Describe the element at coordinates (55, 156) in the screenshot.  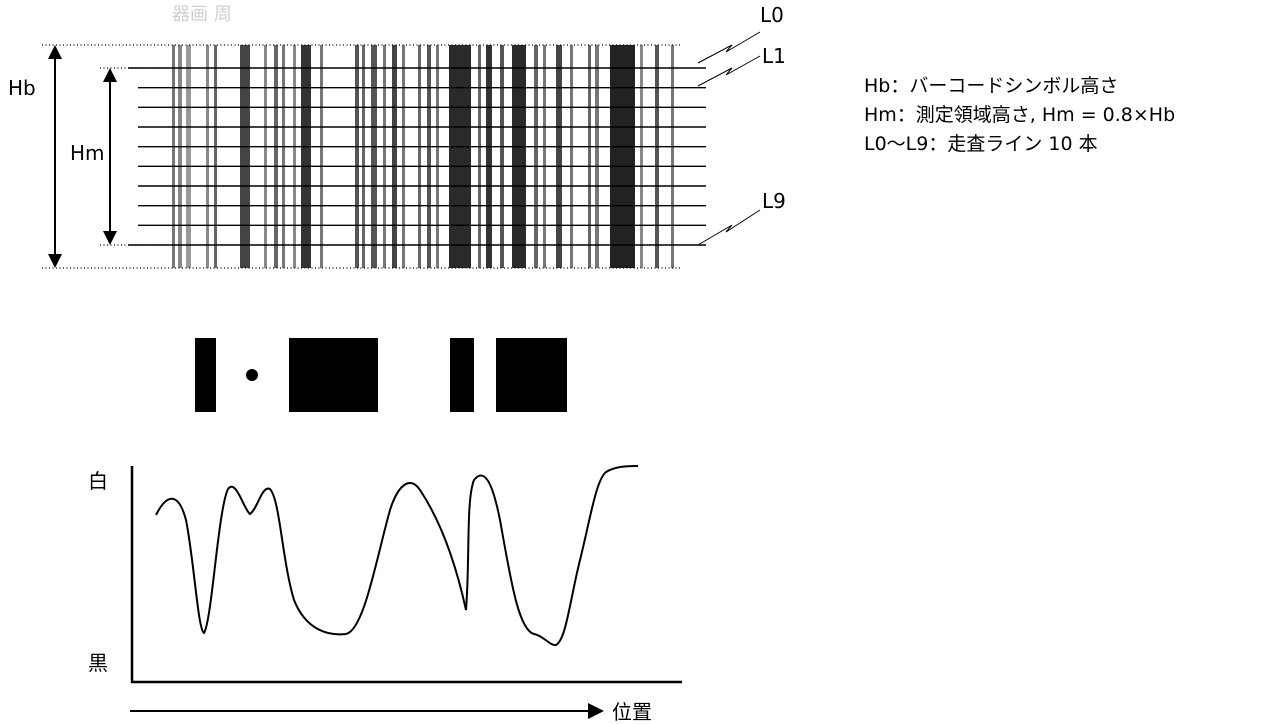
I see `hb-arrow` at that location.